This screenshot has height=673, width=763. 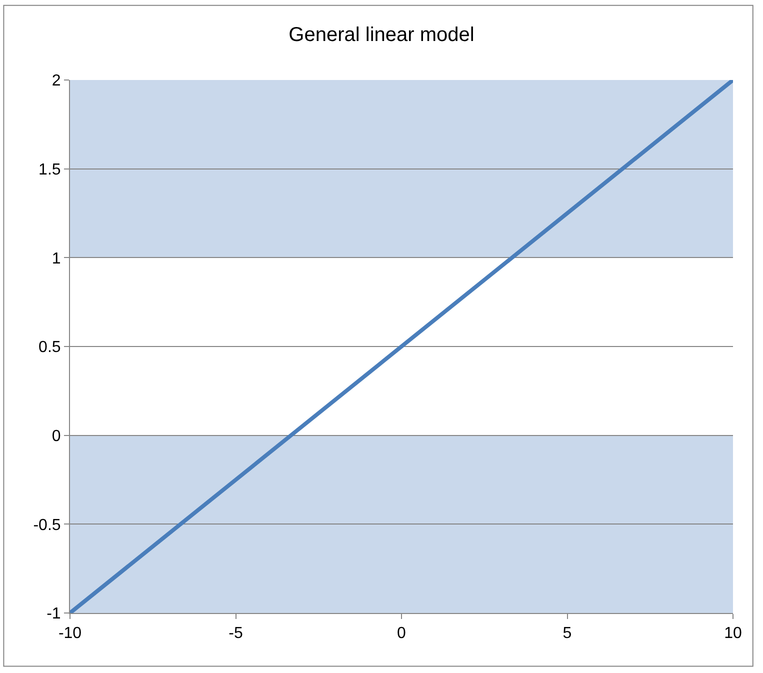 I want to click on x-tick-label: -5, so click(x=235, y=633).